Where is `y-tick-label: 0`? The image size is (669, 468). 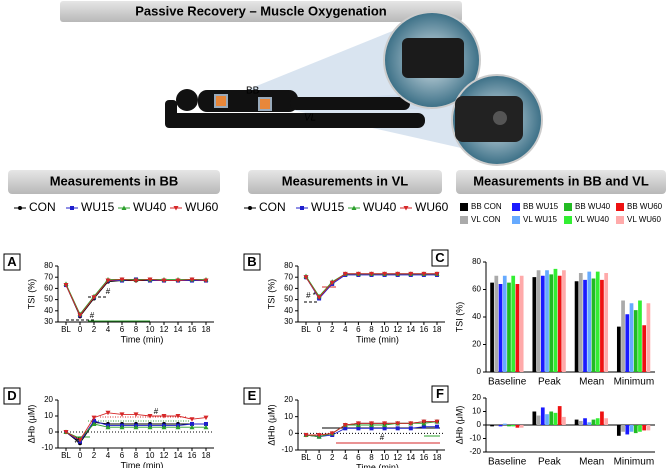
y-tick-label: 0 is located at coordinates (291, 432).